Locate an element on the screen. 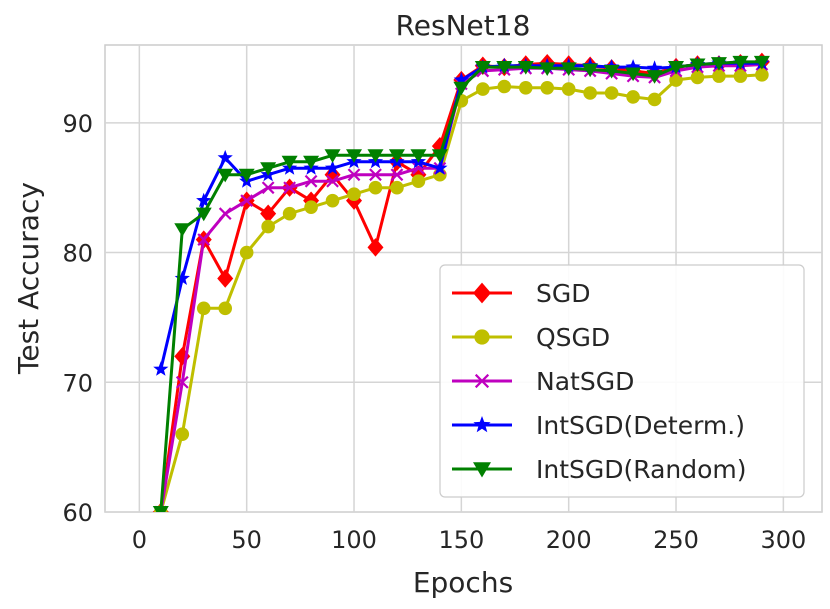 The width and height of the screenshot is (830, 609). legend-item: QSGD is located at coordinates (531, 337).